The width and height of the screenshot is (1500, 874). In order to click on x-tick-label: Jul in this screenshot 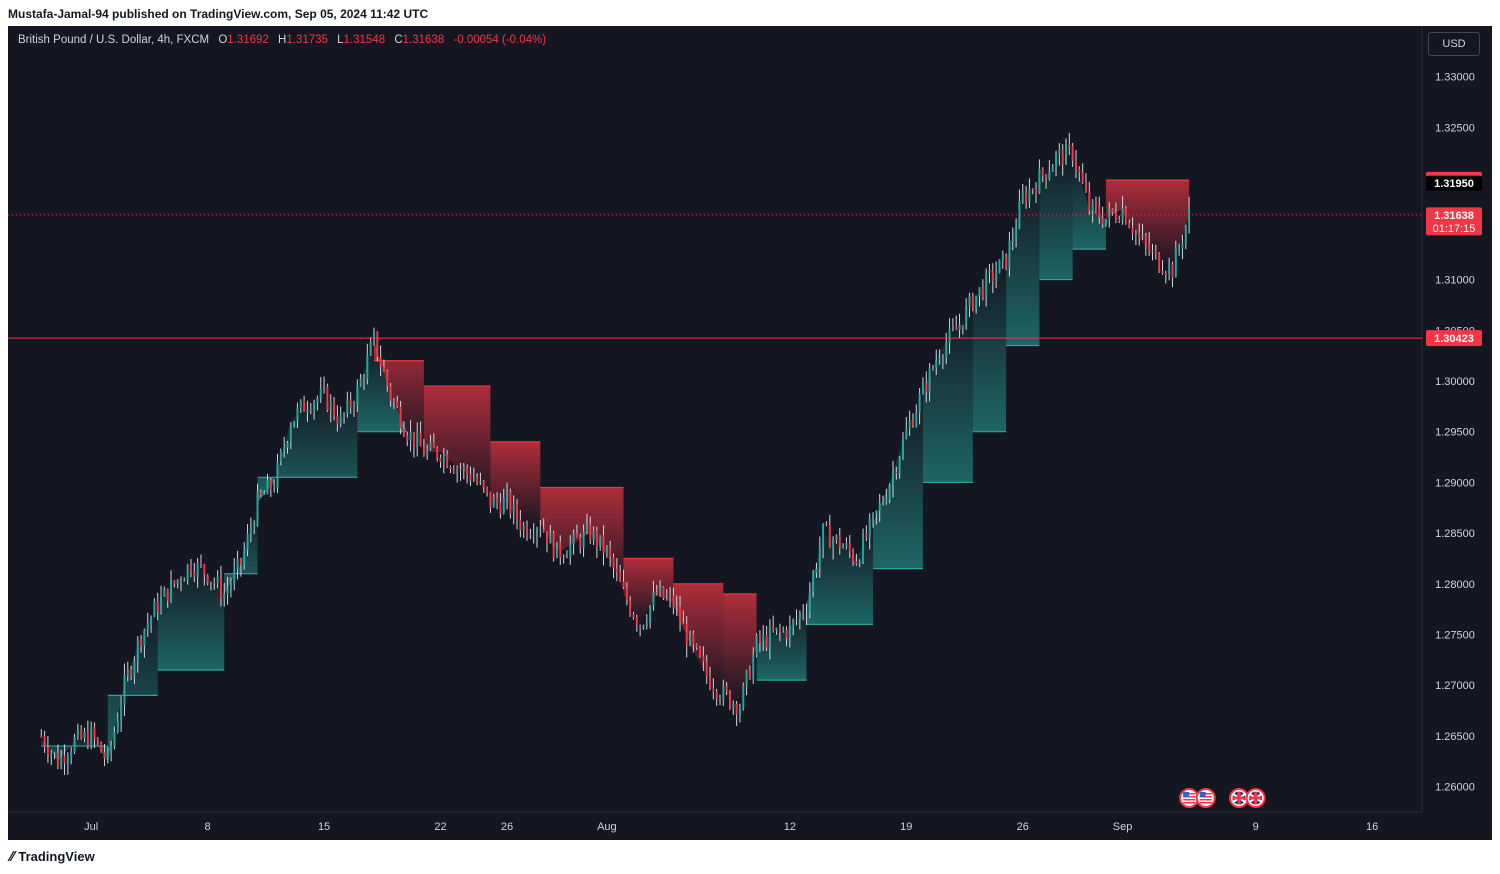, I will do `click(91, 827)`.